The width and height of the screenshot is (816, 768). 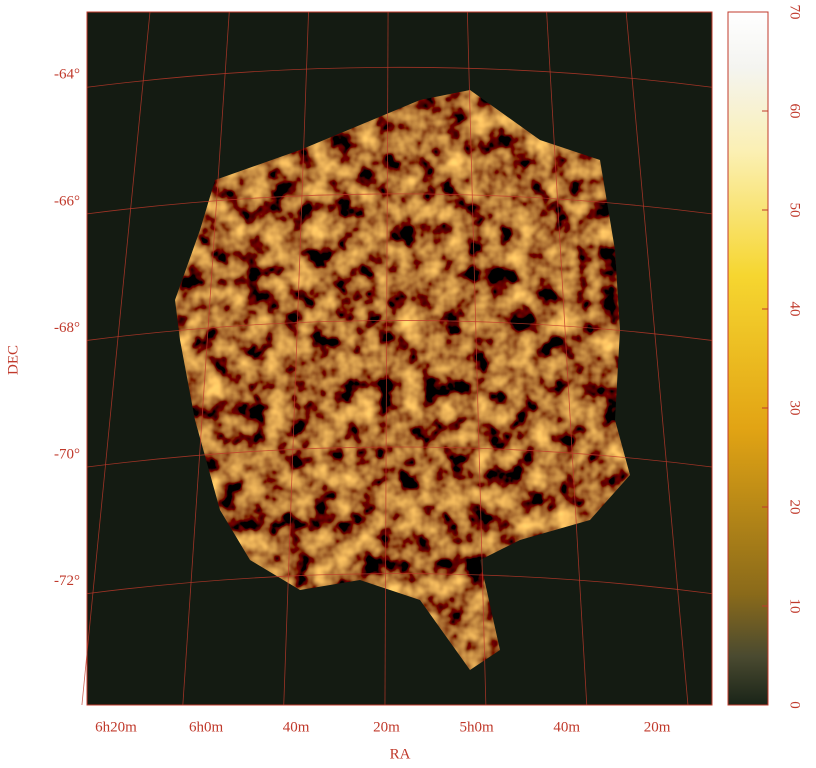 What do you see at coordinates (67, 454) in the screenshot?
I see `y-tick-label: -70°` at bounding box center [67, 454].